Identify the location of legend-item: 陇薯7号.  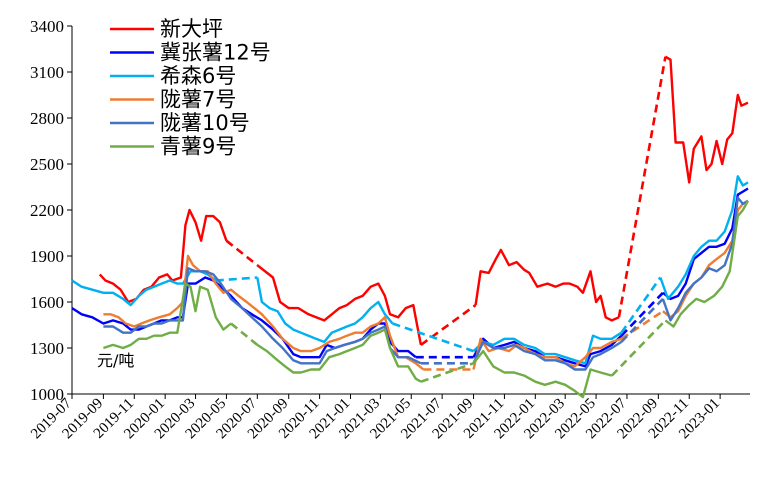
(173, 100).